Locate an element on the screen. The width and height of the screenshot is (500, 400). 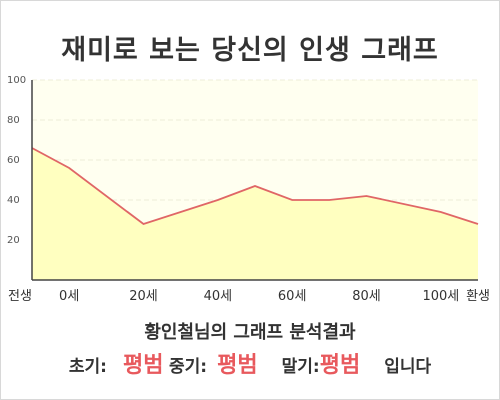
result-title: 황인철님의 그래프 분석결과 is located at coordinates (250, 332).